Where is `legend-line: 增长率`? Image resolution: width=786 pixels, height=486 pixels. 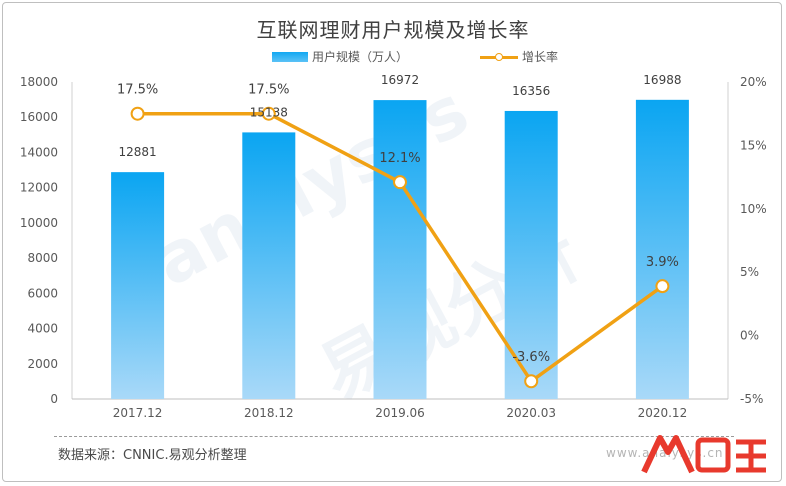 legend-line: 增长率 is located at coordinates (519, 56).